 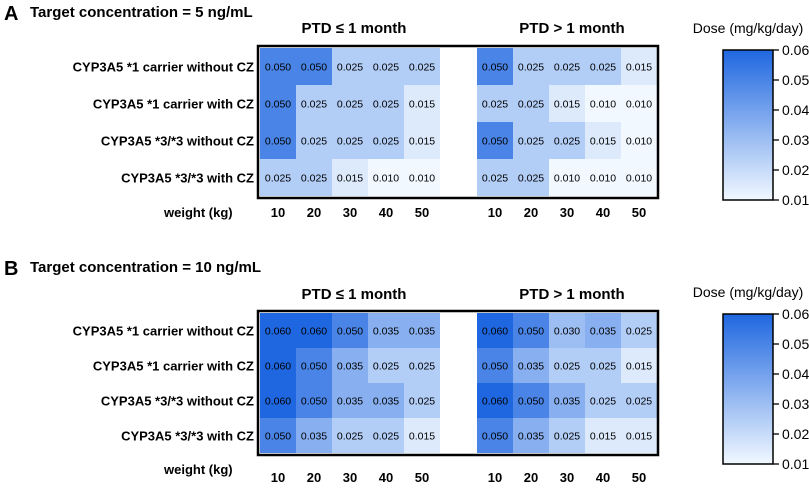 I want to click on panel-b-letter: B, so click(x=11, y=269).